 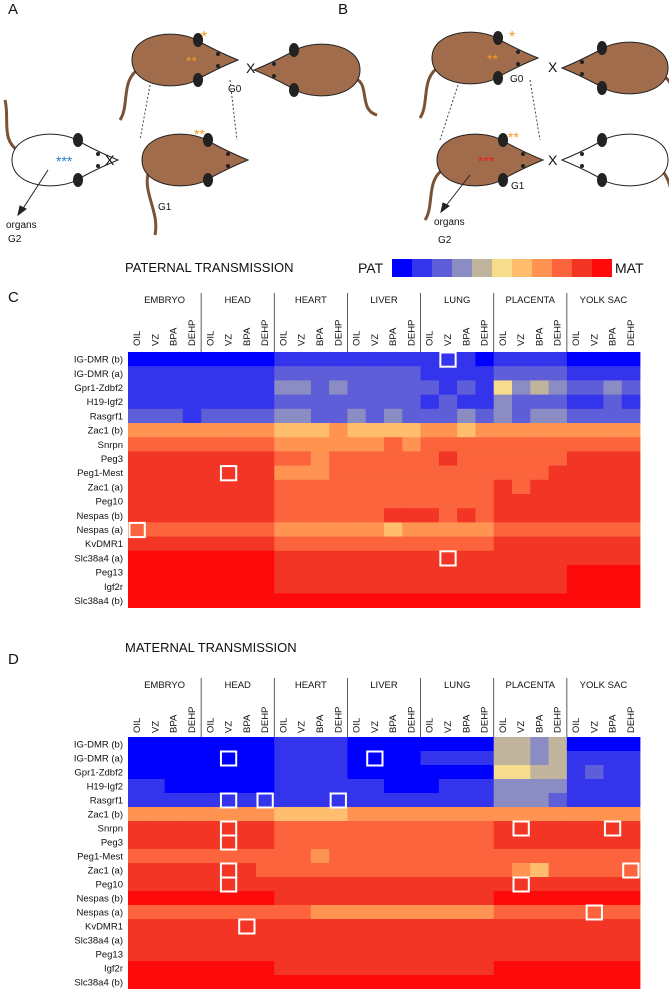 What do you see at coordinates (343, 9) in the screenshot?
I see `panel-letter: B` at bounding box center [343, 9].